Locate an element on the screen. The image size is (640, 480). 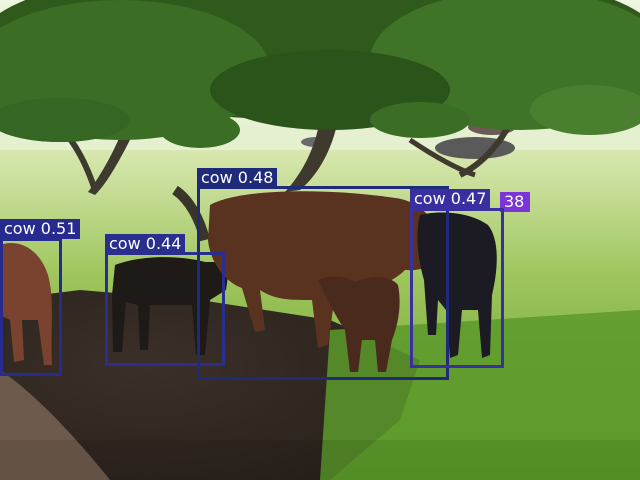
tree-root is located at coordinates (55, 425).